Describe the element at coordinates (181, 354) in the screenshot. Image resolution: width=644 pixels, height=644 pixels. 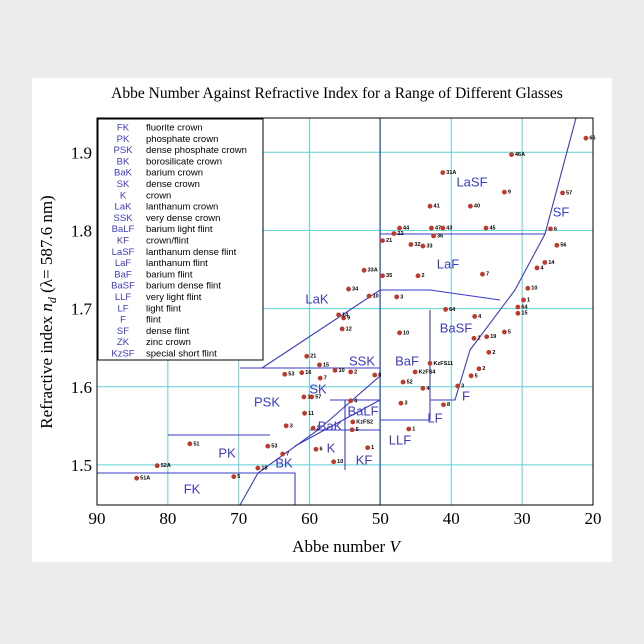
I see `legend-name: special short flint` at that location.